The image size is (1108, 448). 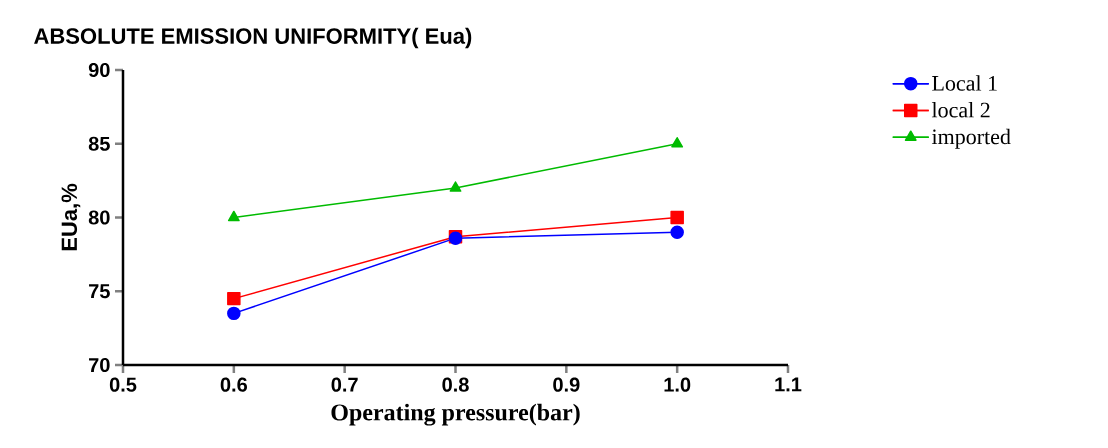 I want to click on legend-label: local 2, so click(x=960, y=110).